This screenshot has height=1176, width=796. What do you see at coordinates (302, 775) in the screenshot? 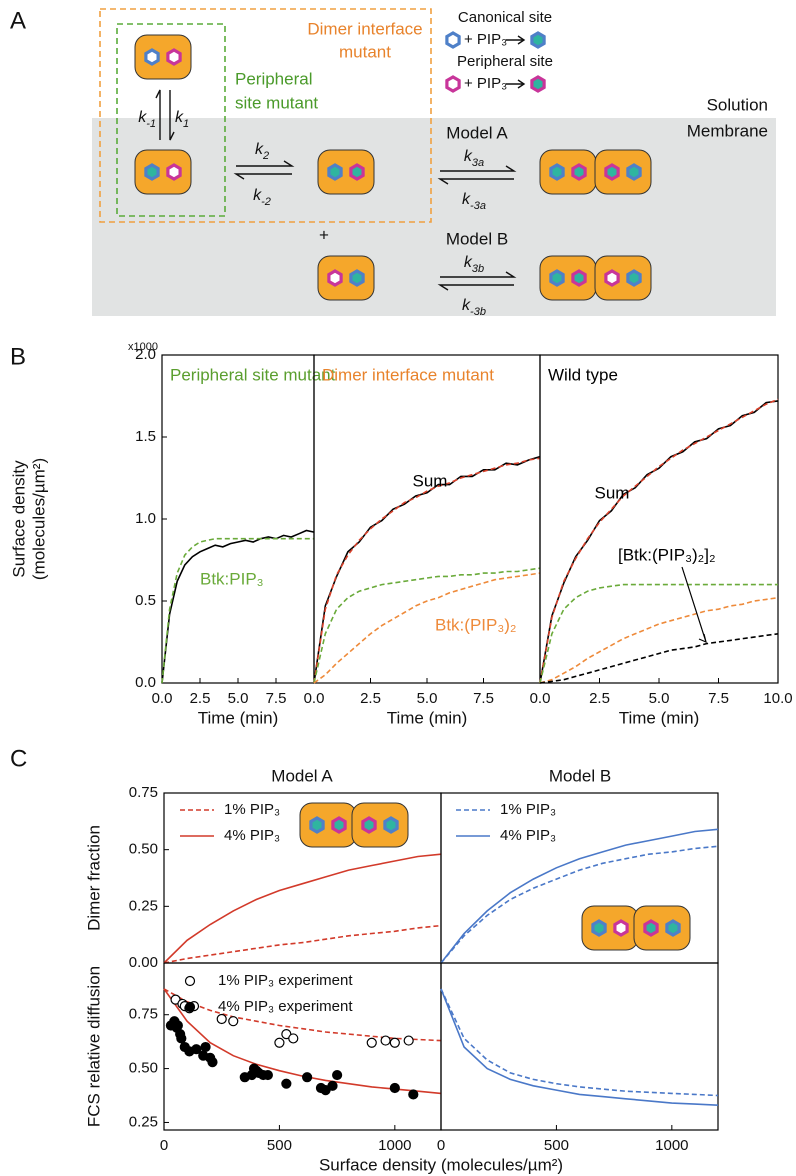
I see `chart-title: Model A` at bounding box center [302, 775].